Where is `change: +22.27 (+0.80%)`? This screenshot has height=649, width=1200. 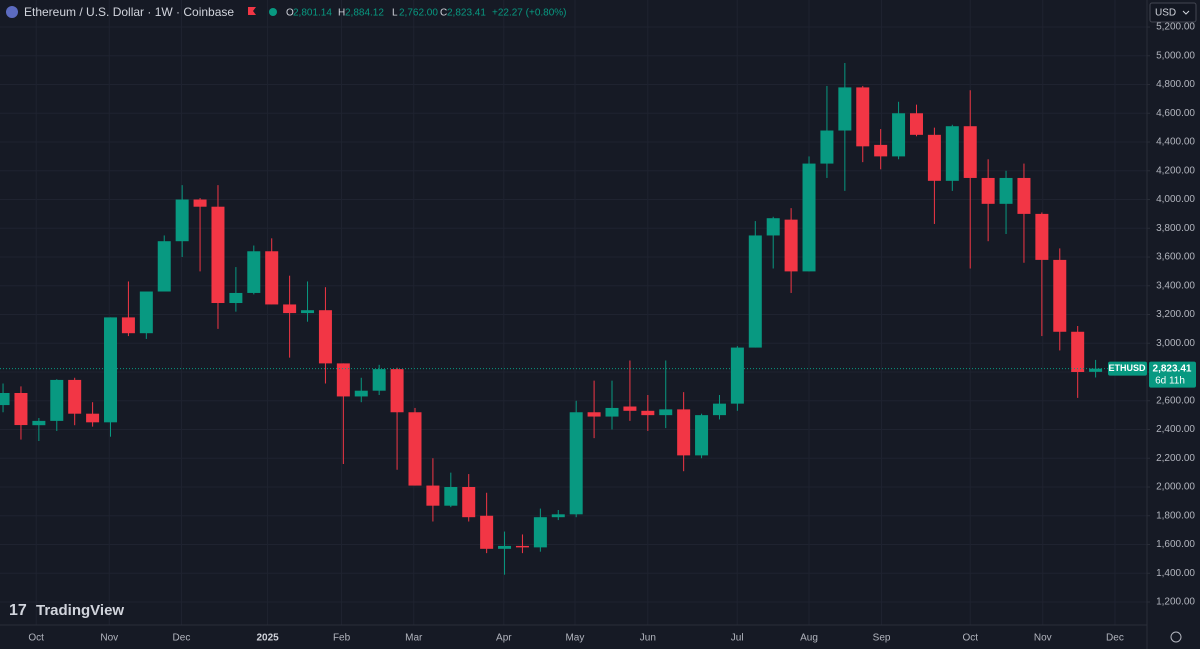
change: +22.27 (+0.80%) is located at coordinates (529, 13).